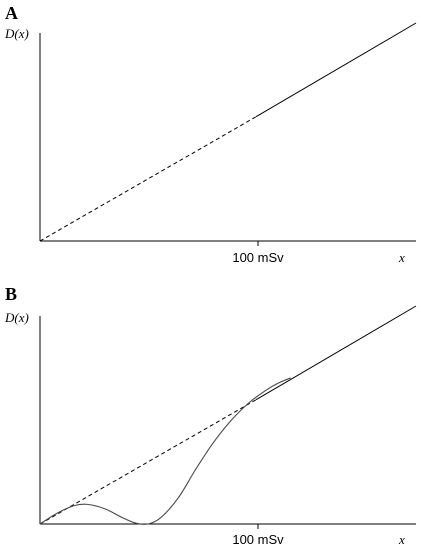  Describe the element at coordinates (258, 257) in the screenshot. I see `panel-a-x-tick-label: 100 mSv` at that location.